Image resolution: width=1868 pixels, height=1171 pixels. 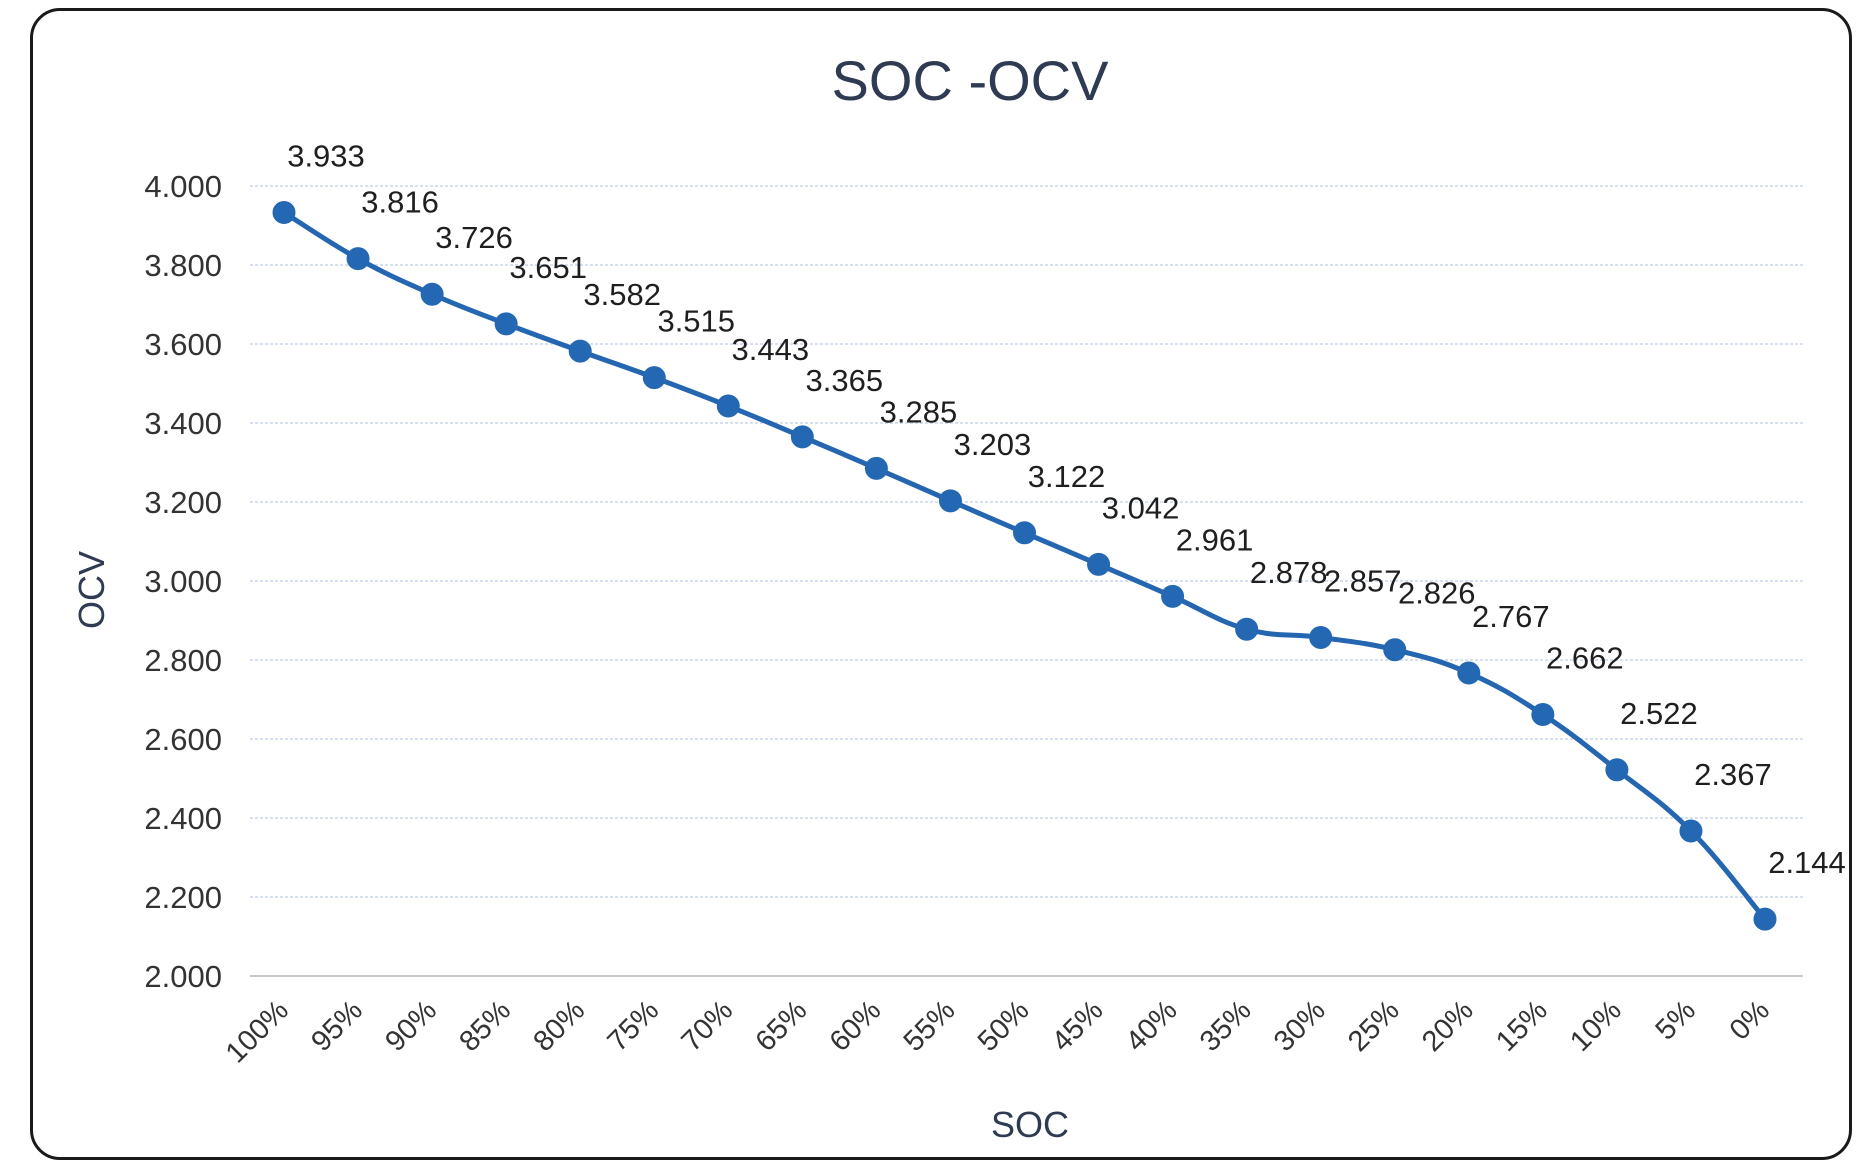 What do you see at coordinates (257, 1031) in the screenshot?
I see `x-tick-label: 100%` at bounding box center [257, 1031].